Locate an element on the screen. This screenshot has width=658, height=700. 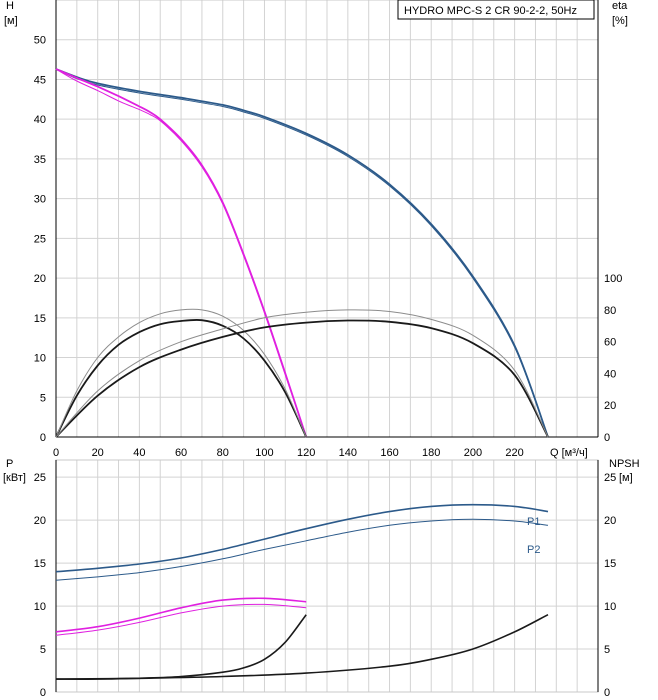
npsh-tick-label: 20 is located at coordinates (610, 521).